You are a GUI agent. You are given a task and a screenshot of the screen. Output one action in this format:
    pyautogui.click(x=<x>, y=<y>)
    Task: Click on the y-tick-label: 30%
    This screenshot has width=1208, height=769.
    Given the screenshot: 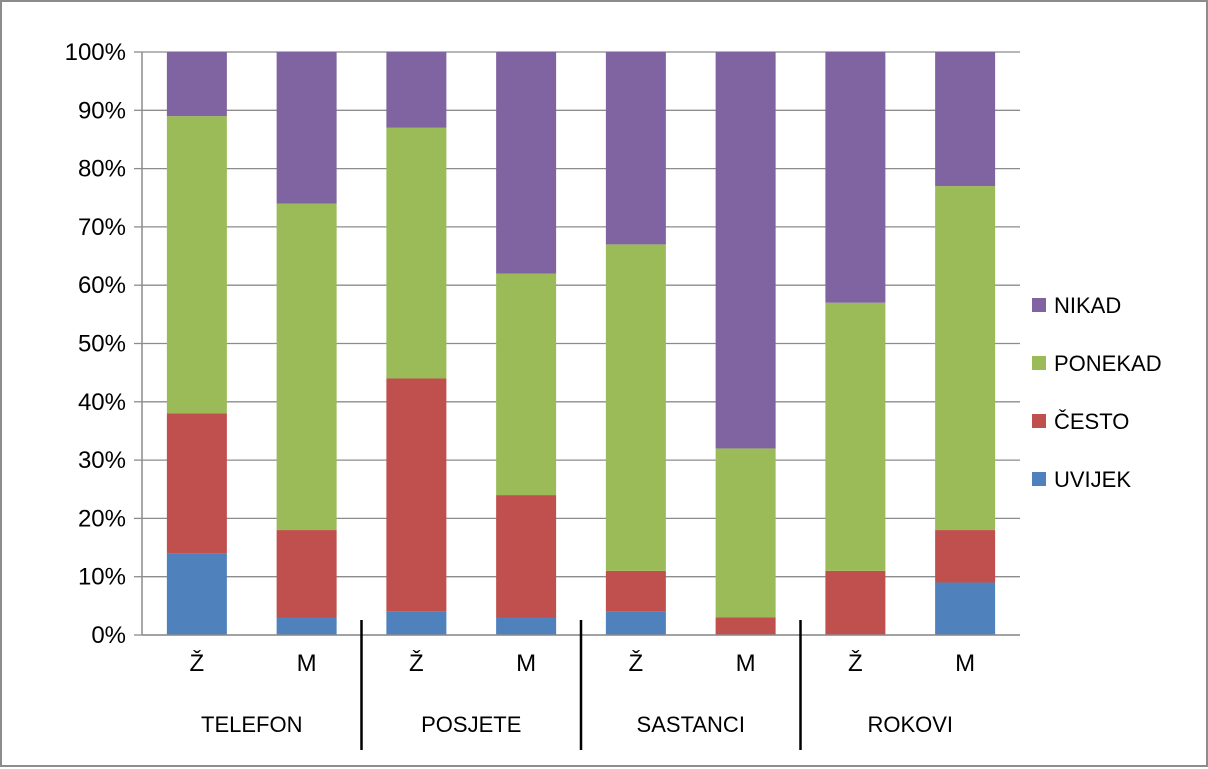 What is the action you would take?
    pyautogui.click(x=102, y=460)
    